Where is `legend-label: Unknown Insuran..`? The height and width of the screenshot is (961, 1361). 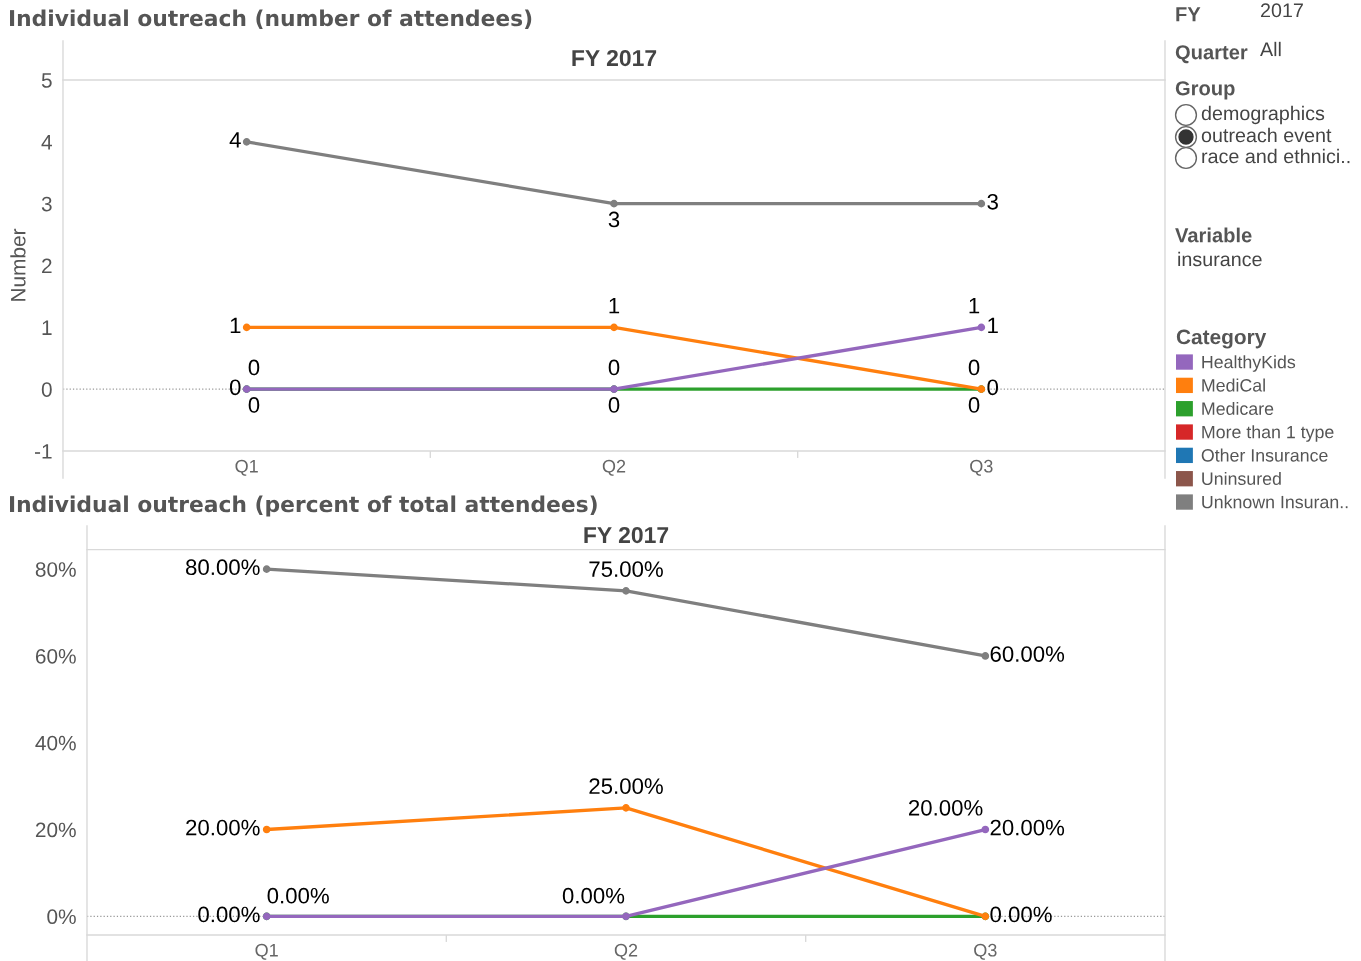 legend-label: Unknown Insuran.. is located at coordinates (1275, 502).